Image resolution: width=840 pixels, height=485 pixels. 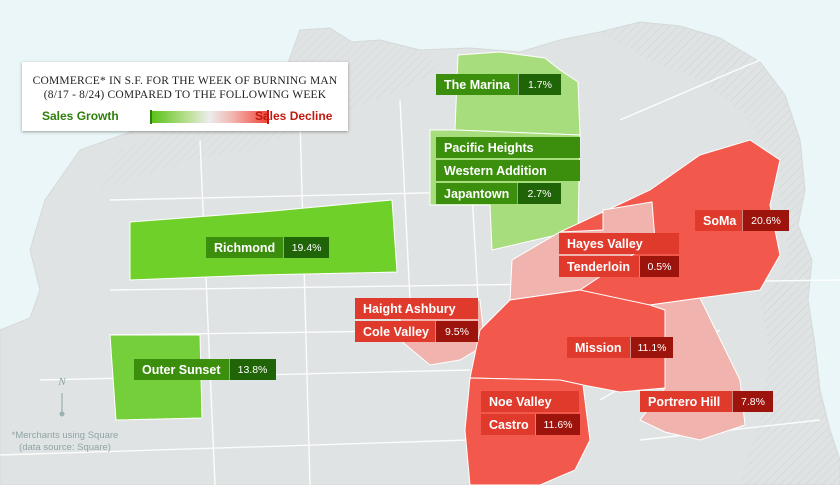 I want to click on label-value: 19.4%, so click(x=306, y=247).